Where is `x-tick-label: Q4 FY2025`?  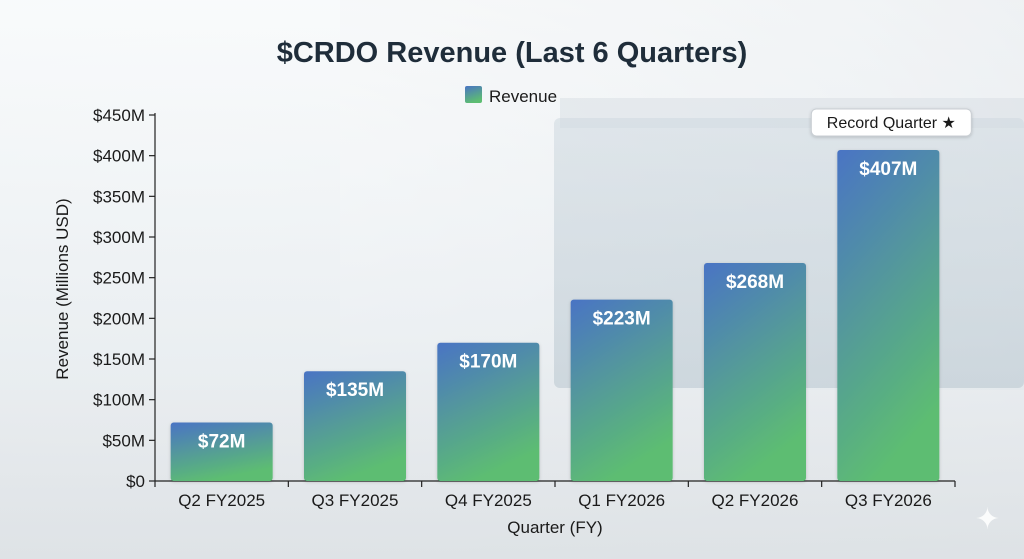 x-tick-label: Q4 FY2025 is located at coordinates (488, 500).